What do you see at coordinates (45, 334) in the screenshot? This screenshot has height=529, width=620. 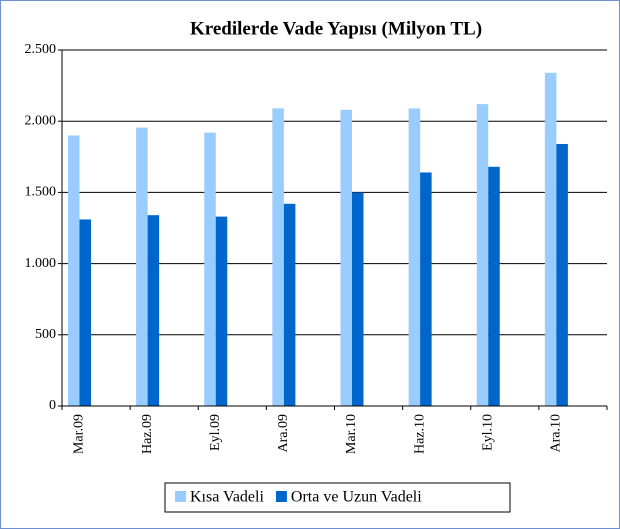 I see `y-tick-label: 500` at bounding box center [45, 334].